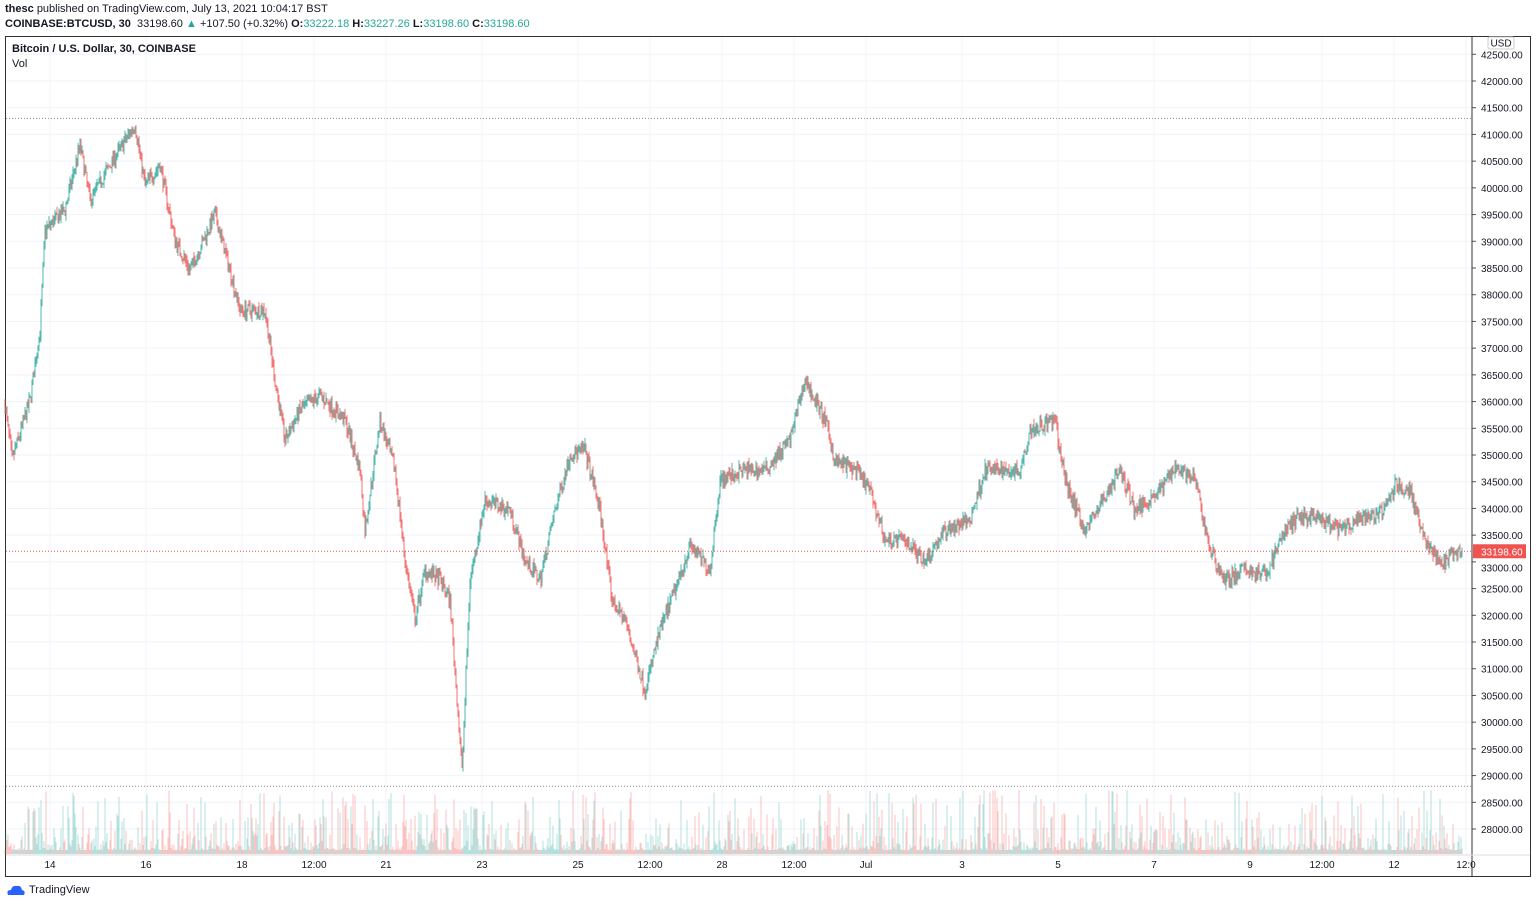  What do you see at coordinates (1502, 349) in the screenshot?
I see `y-tick-label: 37000.00` at bounding box center [1502, 349].